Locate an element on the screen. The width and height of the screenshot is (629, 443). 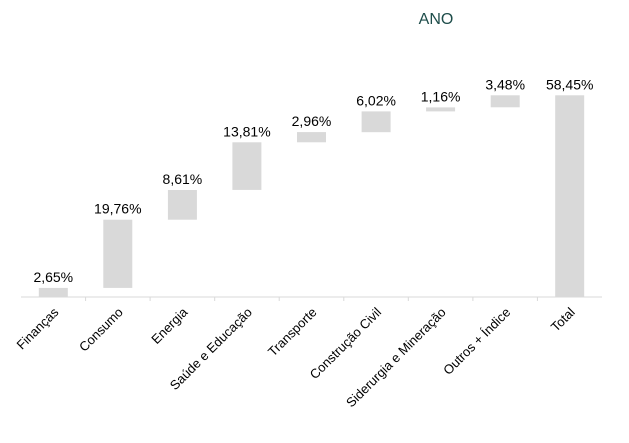
data-label-1: 2,65% is located at coordinates (53, 277).